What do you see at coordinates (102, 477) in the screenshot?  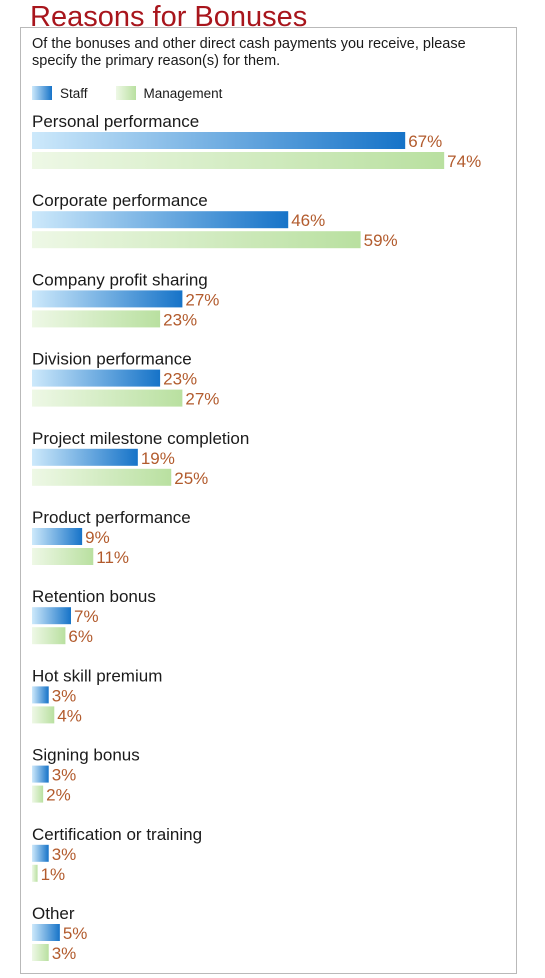 I see `bar-management-project-milestone-completion` at bounding box center [102, 477].